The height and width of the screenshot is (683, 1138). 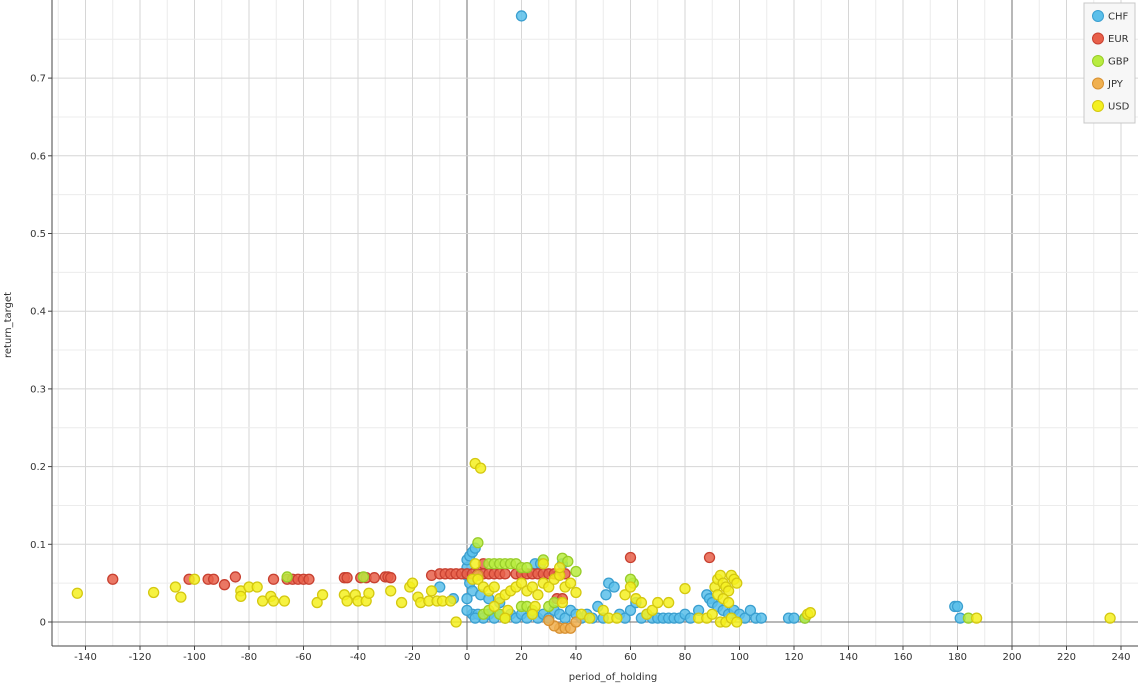 What do you see at coordinates (902, 657) in the screenshot?
I see `x-tick-label: 160` at bounding box center [902, 657].